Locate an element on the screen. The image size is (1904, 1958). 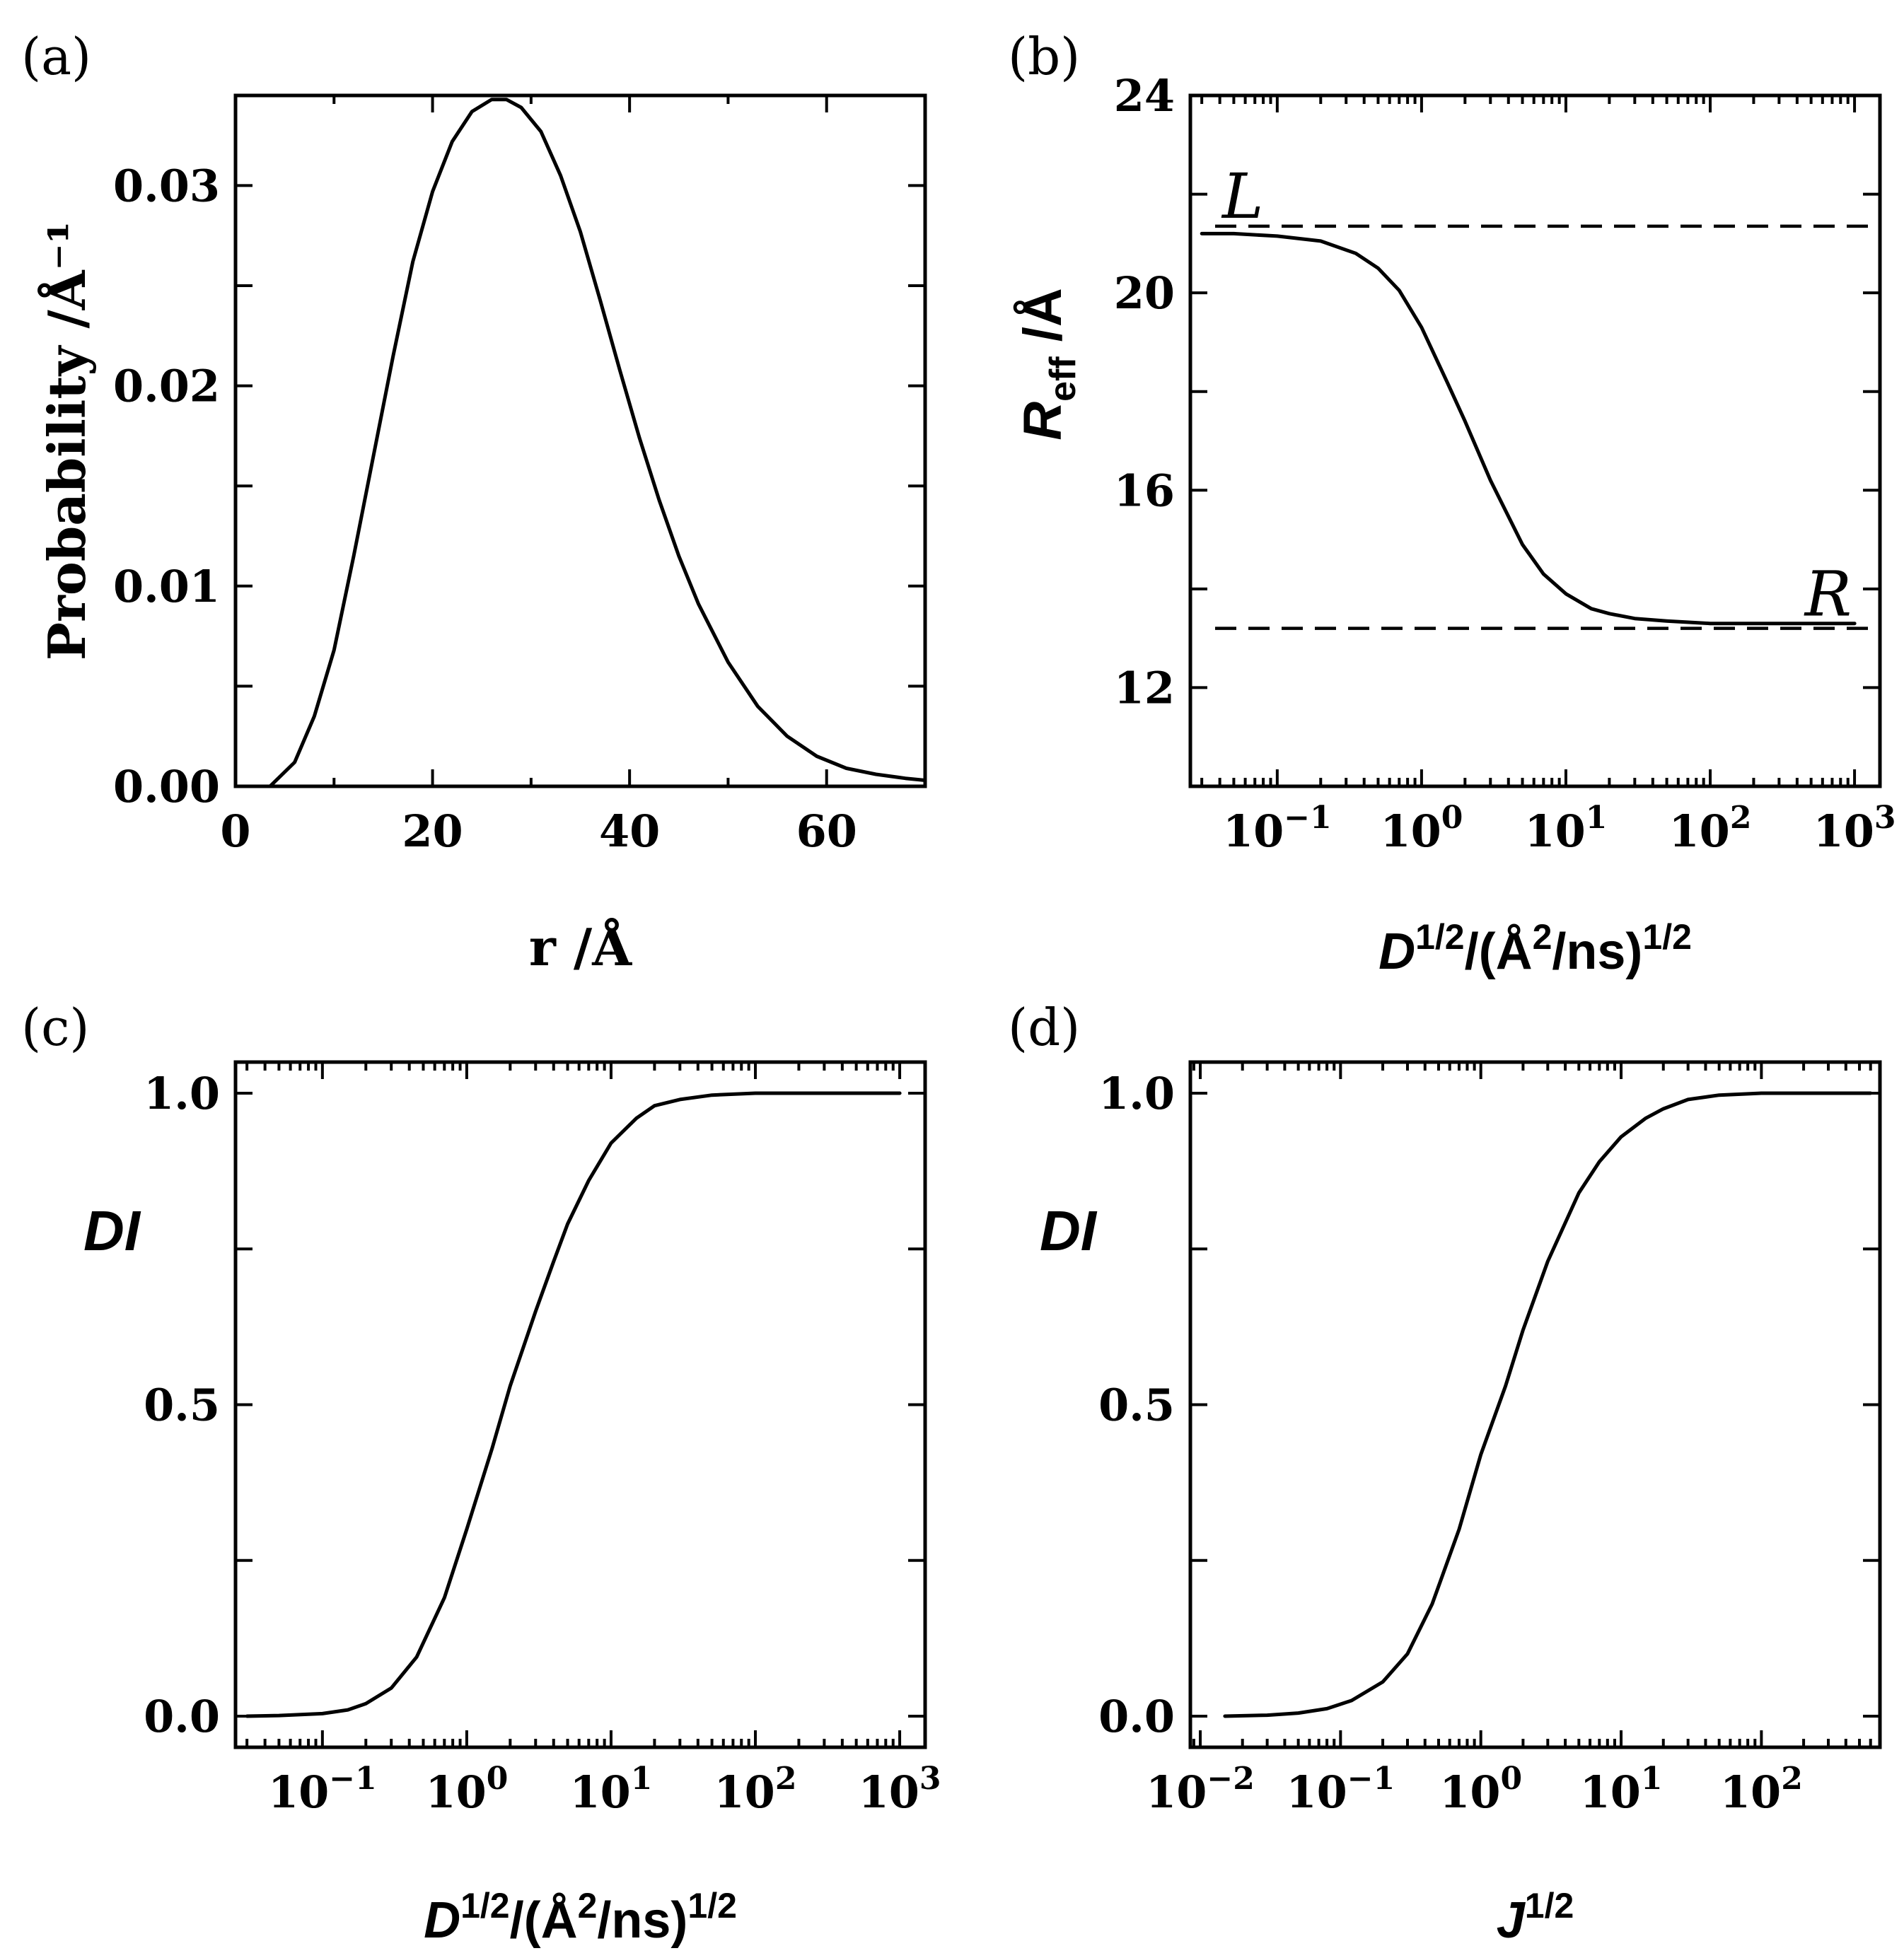
y-tick-label: 20 is located at coordinates (1145, 293).